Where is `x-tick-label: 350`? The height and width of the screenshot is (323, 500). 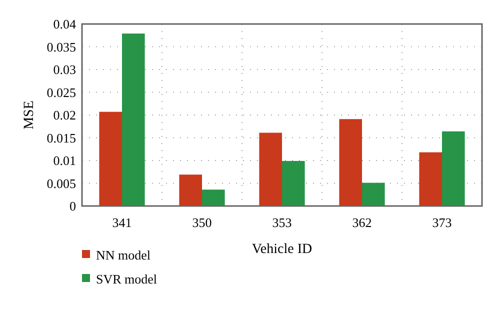 x-tick-label: 350 is located at coordinates (202, 222).